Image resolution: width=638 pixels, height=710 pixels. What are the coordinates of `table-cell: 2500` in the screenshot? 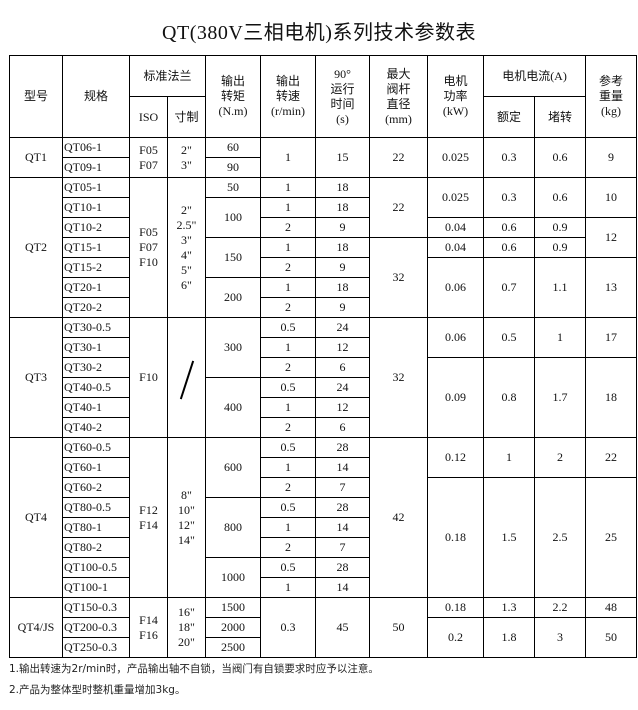 It's located at (233, 647).